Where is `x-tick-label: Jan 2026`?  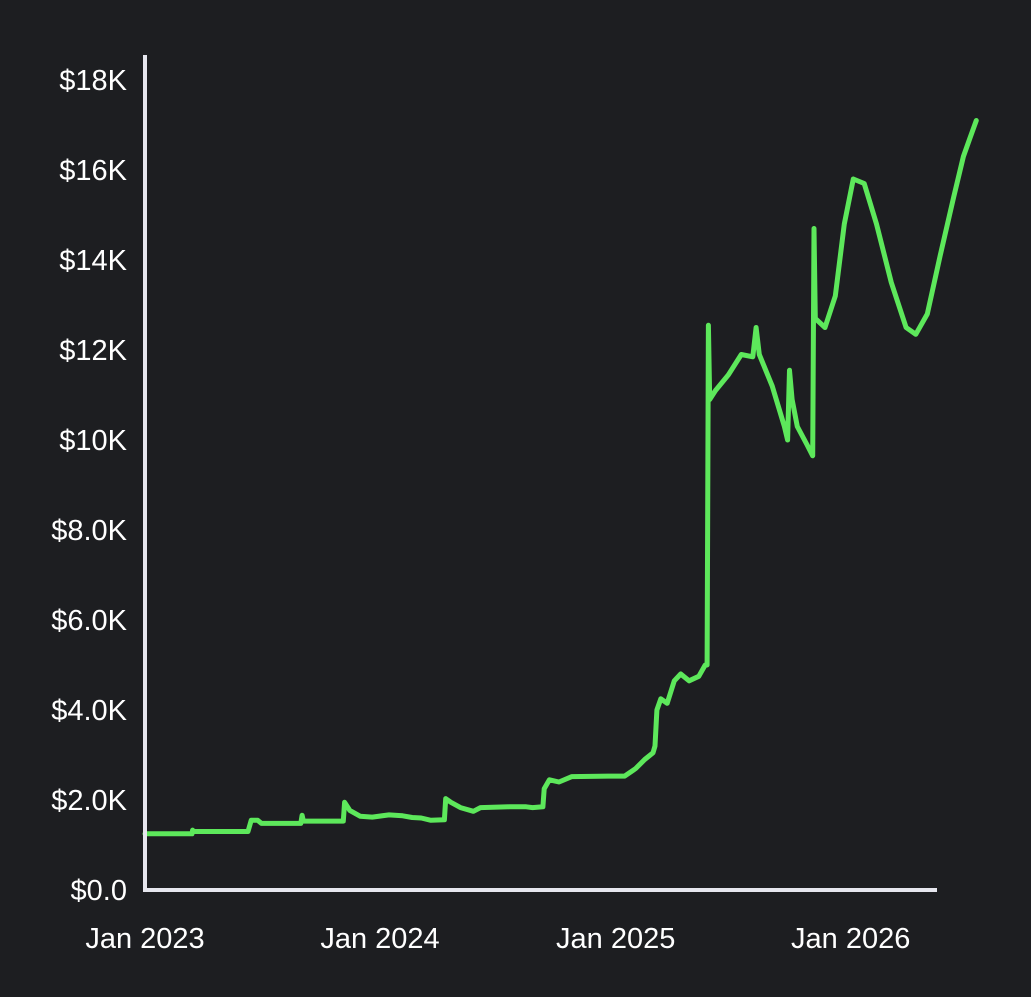 x-tick-label: Jan 2026 is located at coordinates (850, 939).